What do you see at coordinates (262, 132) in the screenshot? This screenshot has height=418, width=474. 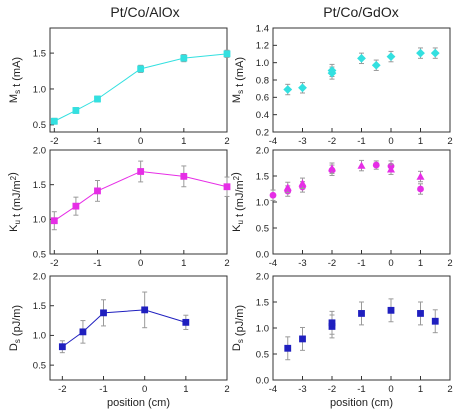 I see `y-tick-label: 0.2` at bounding box center [262, 132].